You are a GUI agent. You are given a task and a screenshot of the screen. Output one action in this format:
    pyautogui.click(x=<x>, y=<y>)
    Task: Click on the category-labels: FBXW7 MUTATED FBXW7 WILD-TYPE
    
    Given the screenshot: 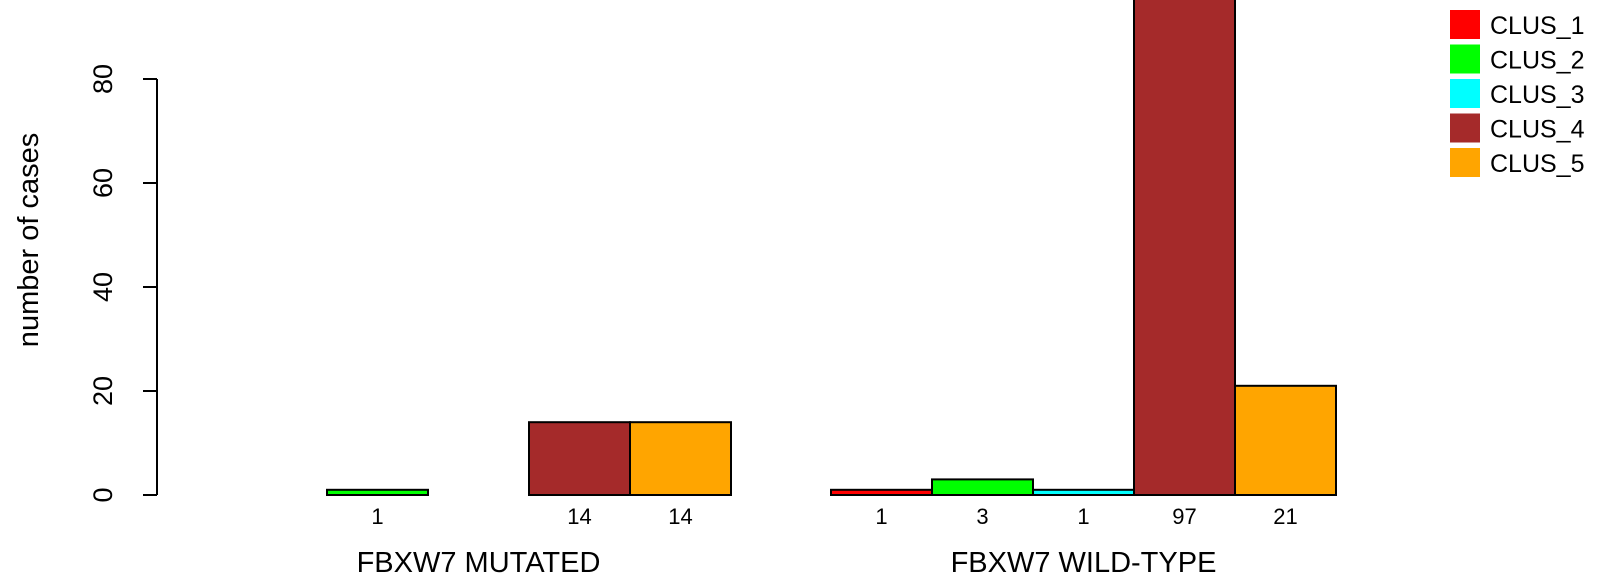 What is the action you would take?
    pyautogui.click(x=787, y=562)
    